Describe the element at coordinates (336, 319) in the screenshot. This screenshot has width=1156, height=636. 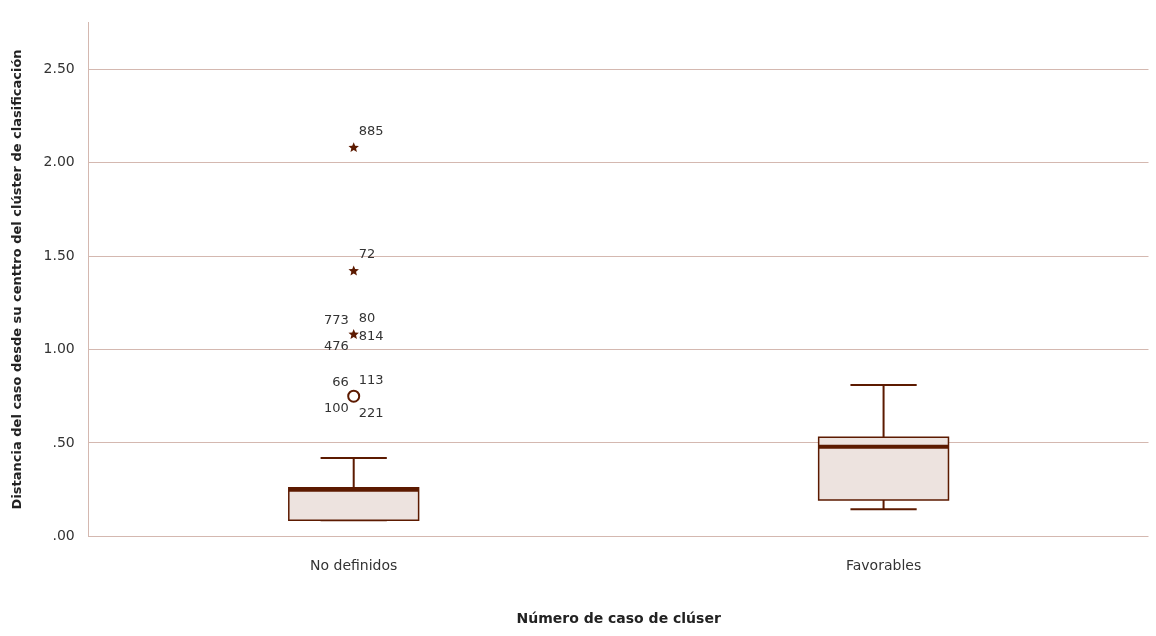
I see `annotation: 773` at that location.